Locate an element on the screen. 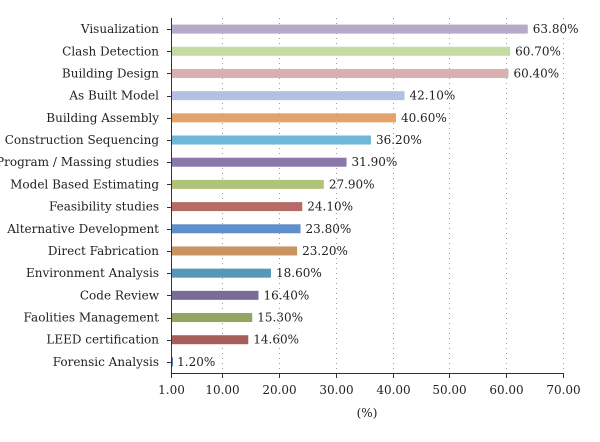 This screenshot has height=442, width=600. category-label: Faolities Management is located at coordinates (92, 318).